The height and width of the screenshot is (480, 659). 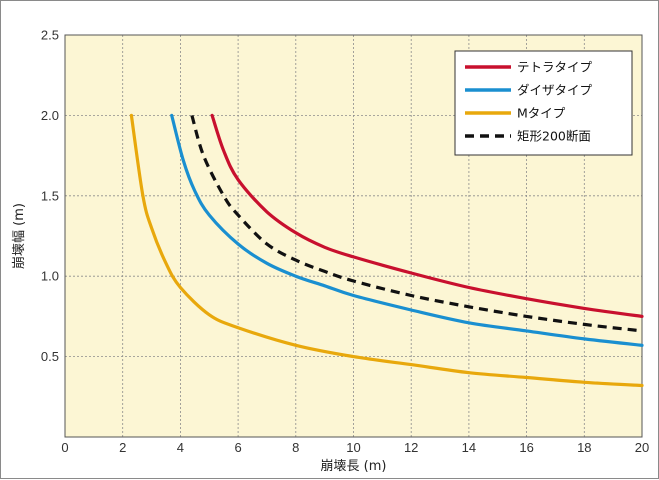 I want to click on legend-label: ダイザタイプ, so click(x=555, y=90).